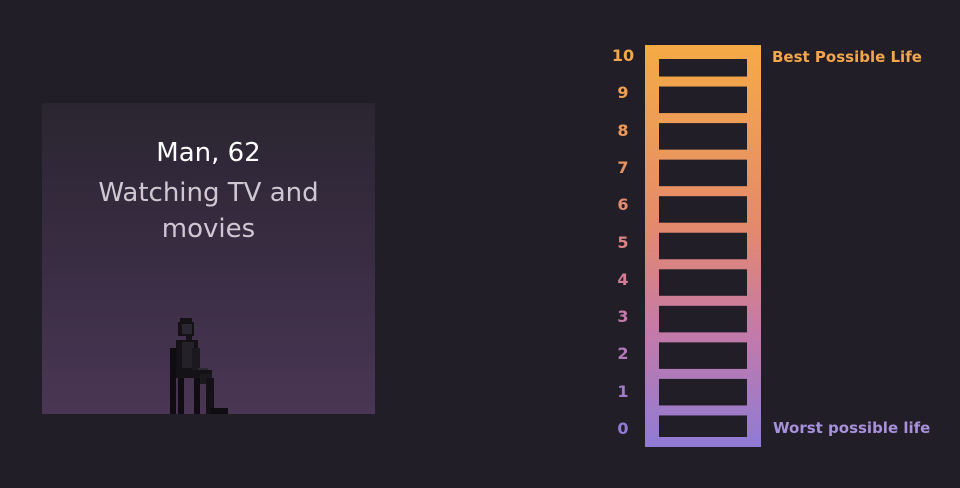 The image size is (960, 488). What do you see at coordinates (623, 242) in the screenshot?
I see `ladder-value-5: 5` at bounding box center [623, 242].